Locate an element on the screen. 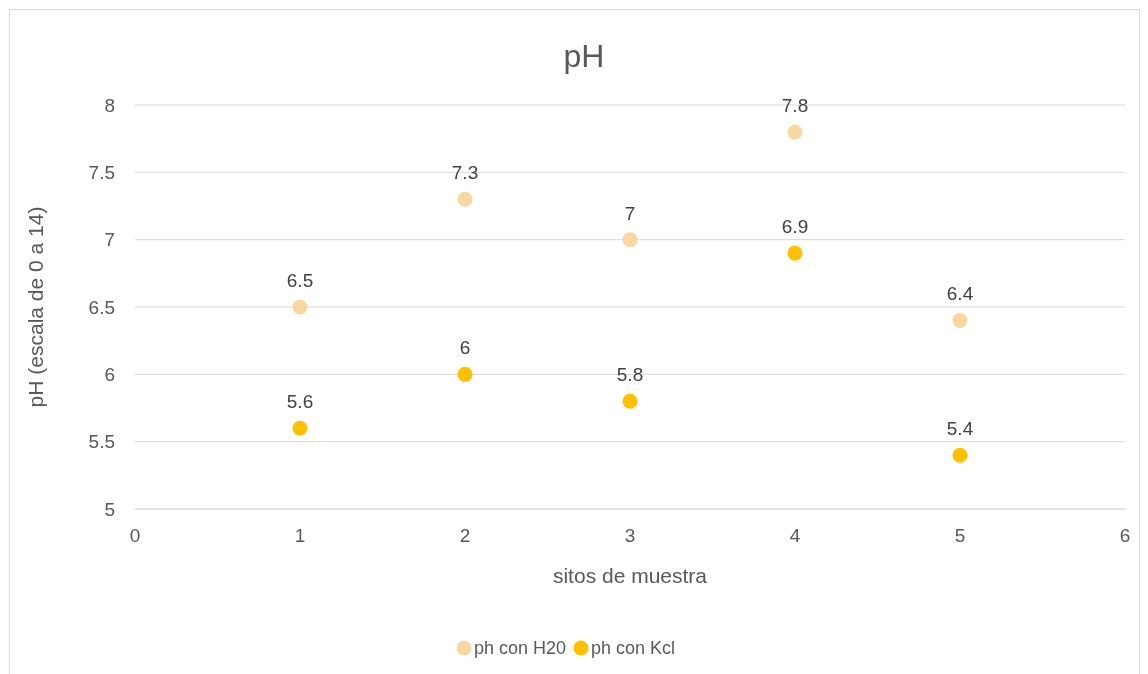 The height and width of the screenshot is (674, 1148). y-tick-label: 5.5 is located at coordinates (101, 442).